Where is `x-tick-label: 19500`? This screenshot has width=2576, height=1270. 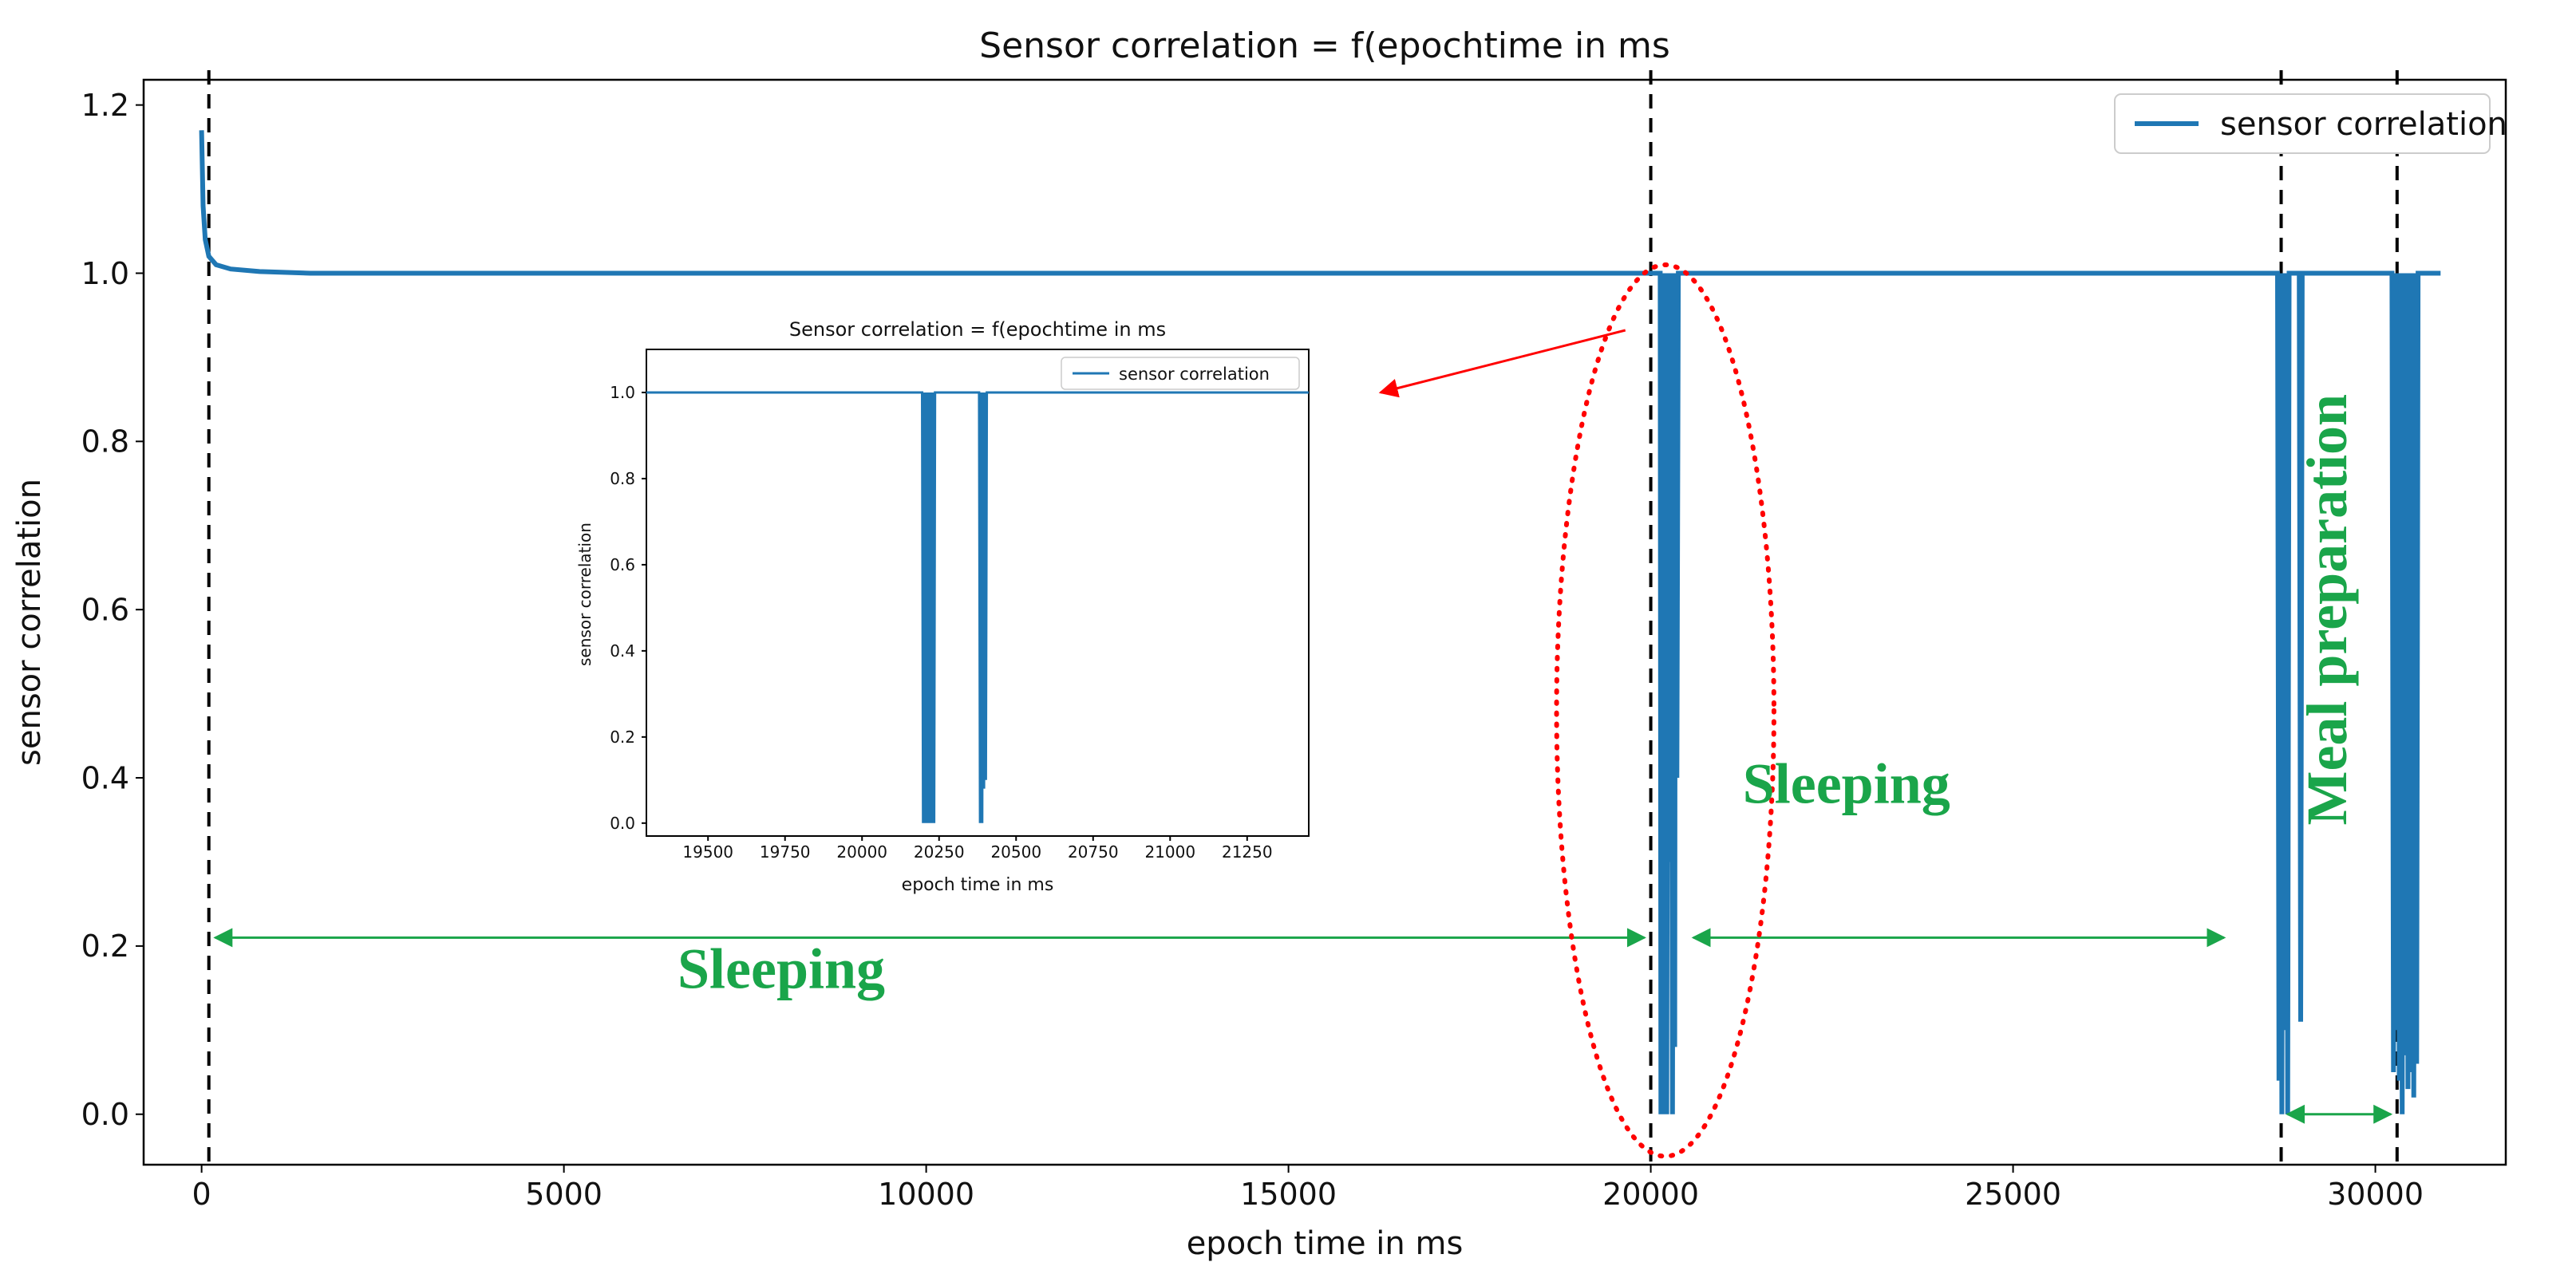 x-tick-label: 19500 is located at coordinates (707, 852).